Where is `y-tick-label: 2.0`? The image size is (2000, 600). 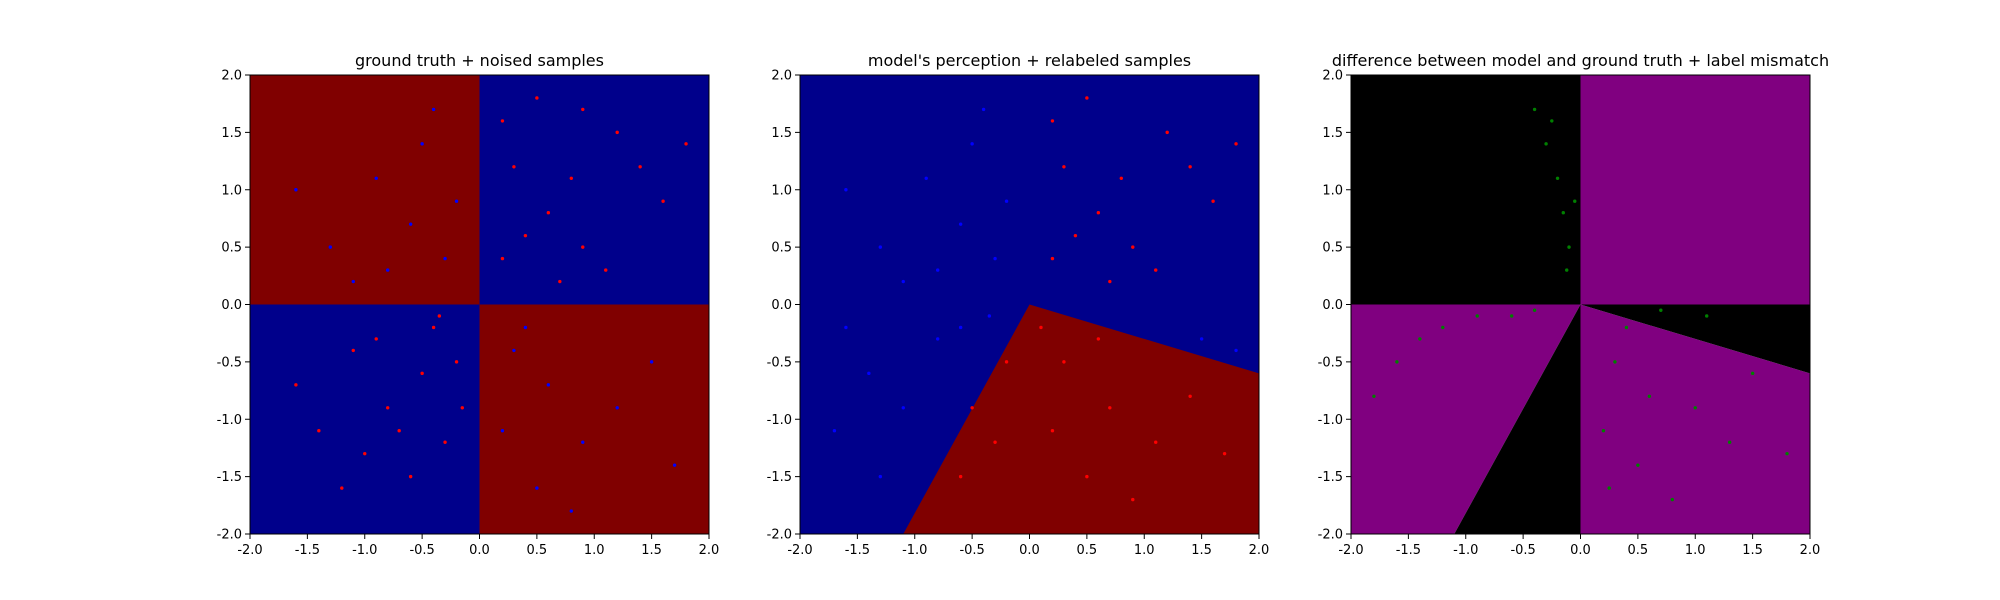 y-tick-label: 2.0 is located at coordinates (781, 76).